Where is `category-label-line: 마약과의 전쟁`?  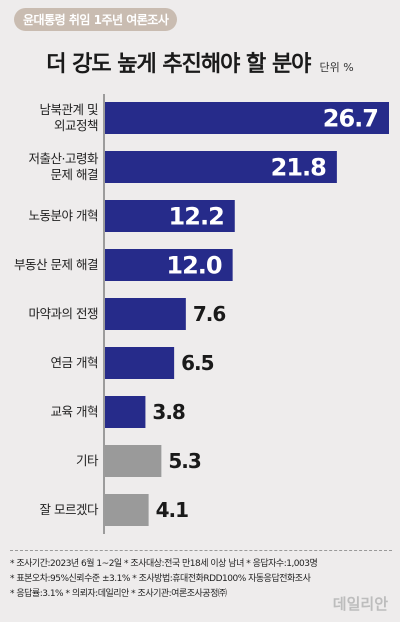 category-label-line: 마약과의 전쟁 is located at coordinates (63, 313).